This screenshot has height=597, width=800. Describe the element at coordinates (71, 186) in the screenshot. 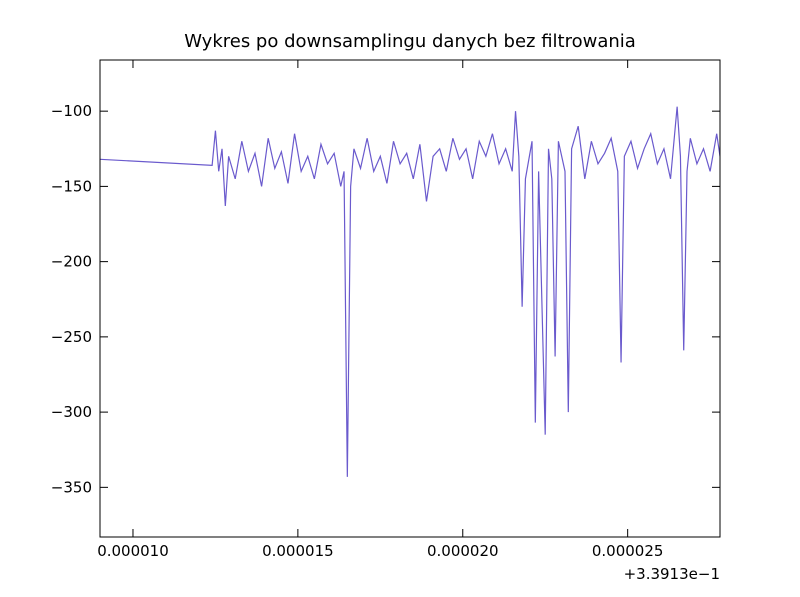

I see `y-tick-label: −150` at that location.